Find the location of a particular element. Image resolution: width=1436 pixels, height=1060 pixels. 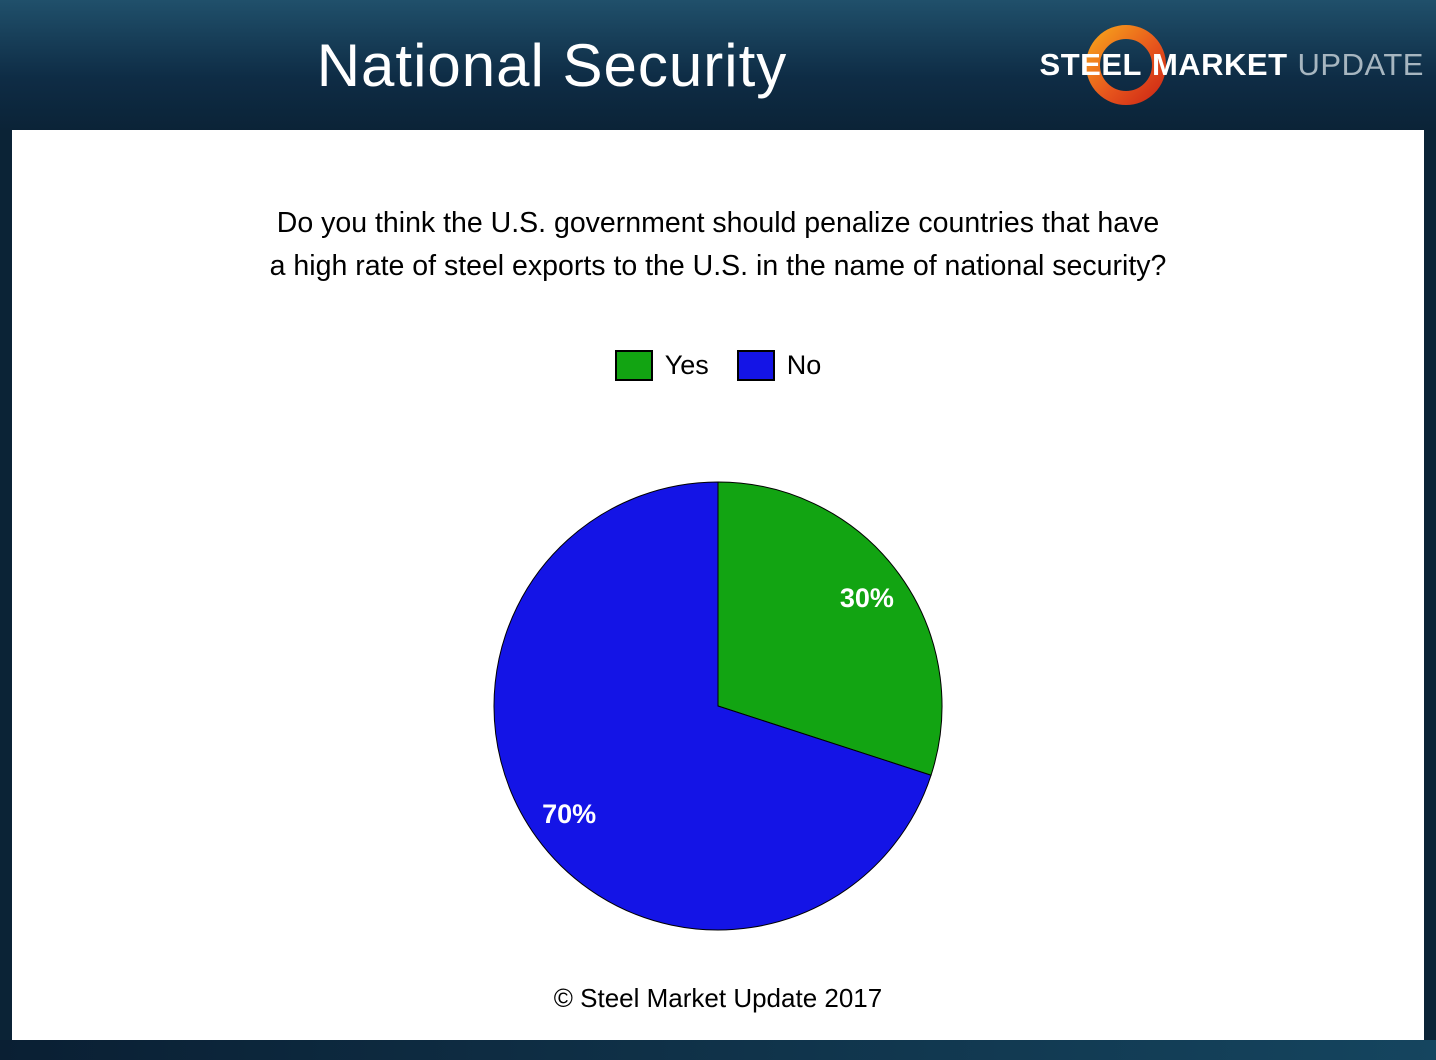

slide-header: National Security STEEL MARKET UPDATE is located at coordinates (718, 65).